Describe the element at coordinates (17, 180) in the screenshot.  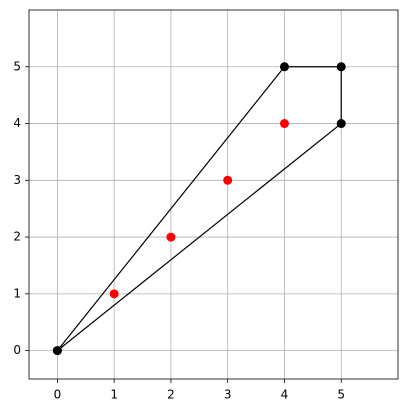
I see `y-tick-label: 3` at that location.